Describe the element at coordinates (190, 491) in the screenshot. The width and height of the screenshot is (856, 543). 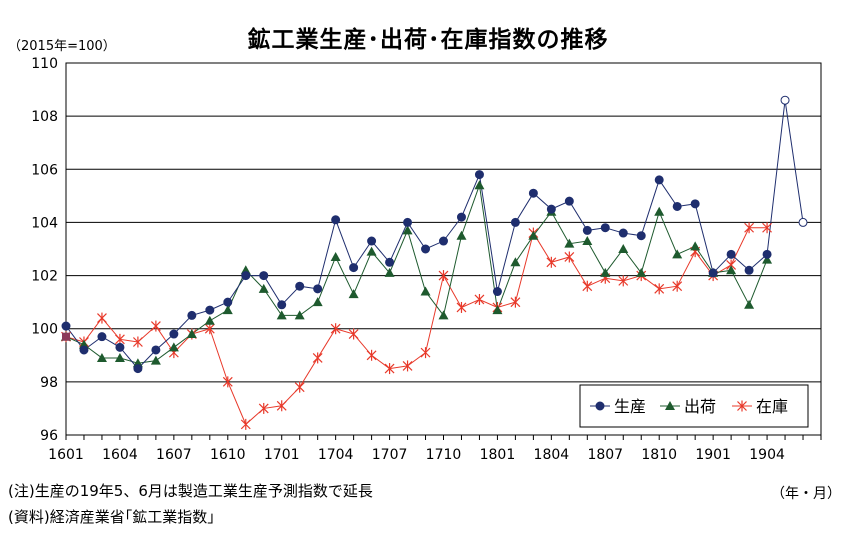
I see `note-text: (注)生産の19年5、6月は製造工業生産予測指数で延長` at that location.